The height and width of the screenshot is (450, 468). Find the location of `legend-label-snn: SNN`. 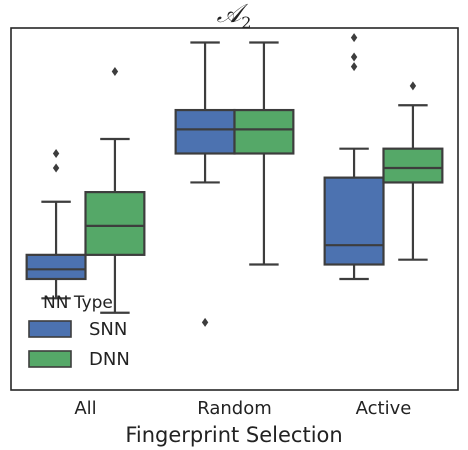

legend-label-snn: SNN is located at coordinates (108, 329).